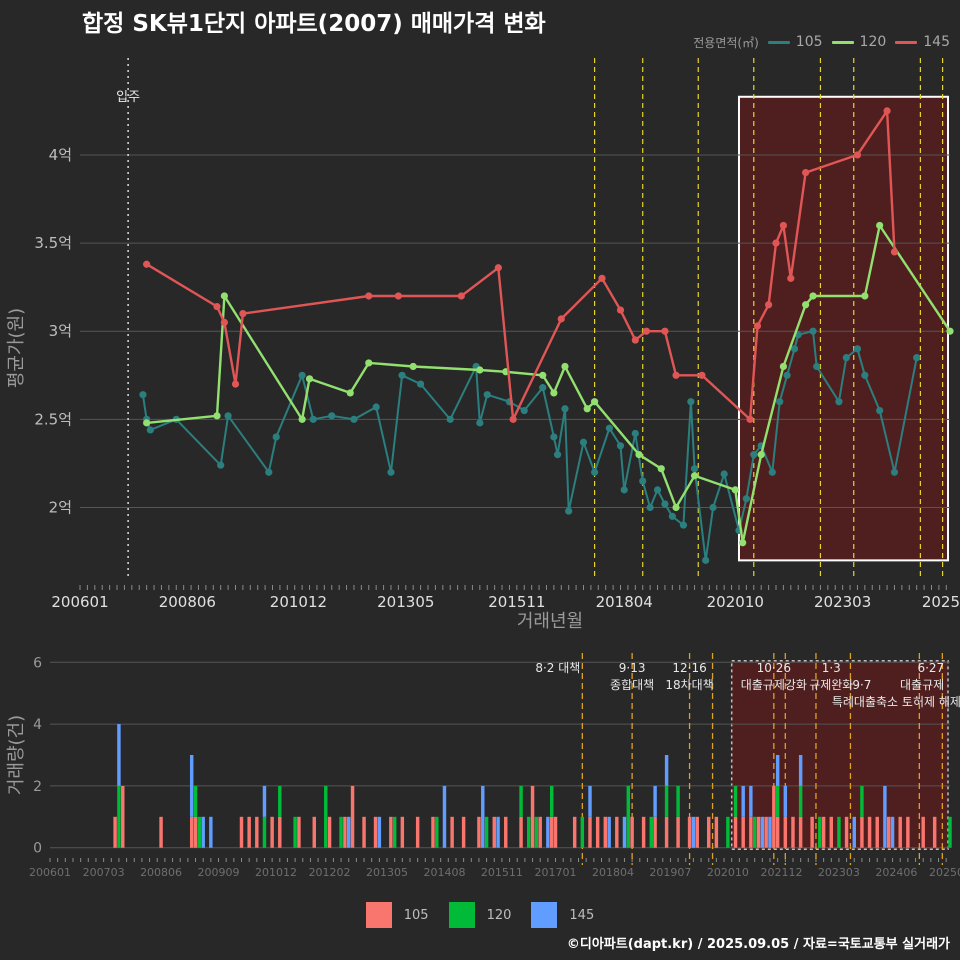 This screenshot has width=960, height=960. Describe the element at coordinates (562, 915) in the screenshot. I see `volume-legend-item-145: 145` at that location.